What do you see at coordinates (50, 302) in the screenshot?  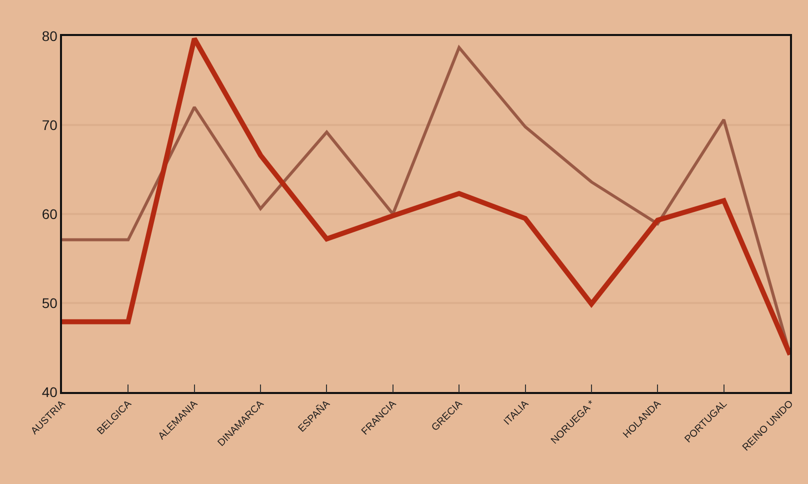 I see `y-tick-label: 50` at bounding box center [50, 302].